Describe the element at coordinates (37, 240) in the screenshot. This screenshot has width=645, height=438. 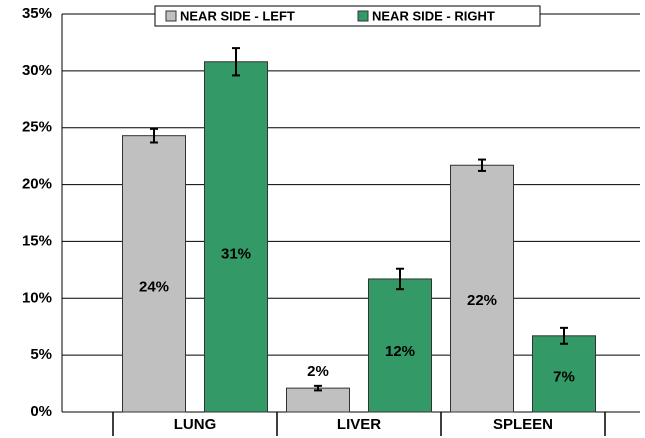
I see `y-tick-label: 15%` at that location.